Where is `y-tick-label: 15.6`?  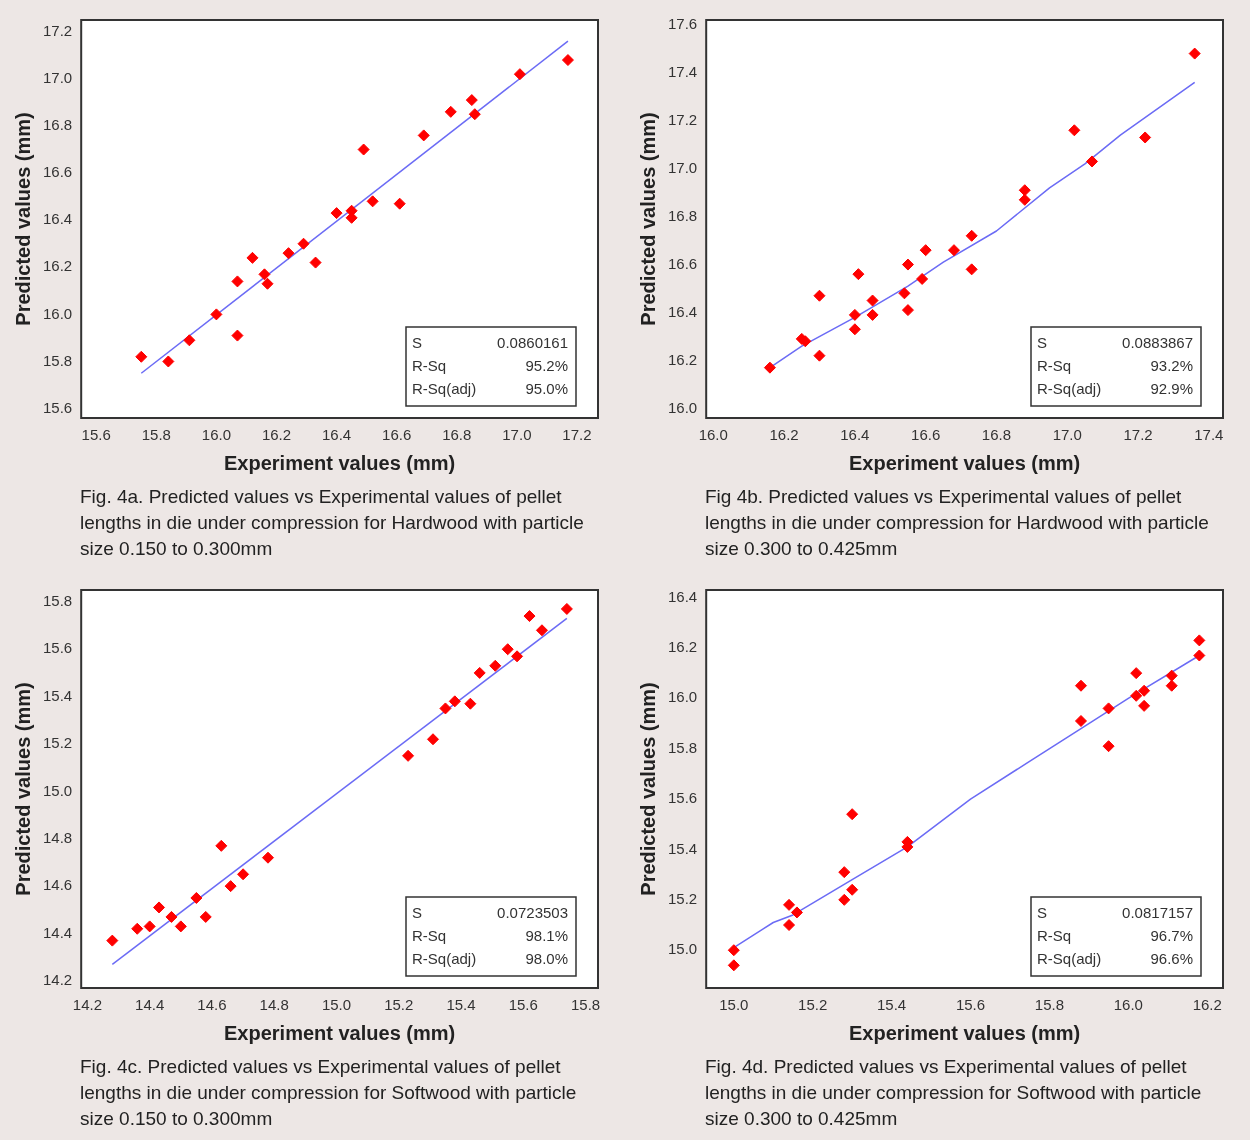
y-tick-label: 15.6 is located at coordinates (682, 798).